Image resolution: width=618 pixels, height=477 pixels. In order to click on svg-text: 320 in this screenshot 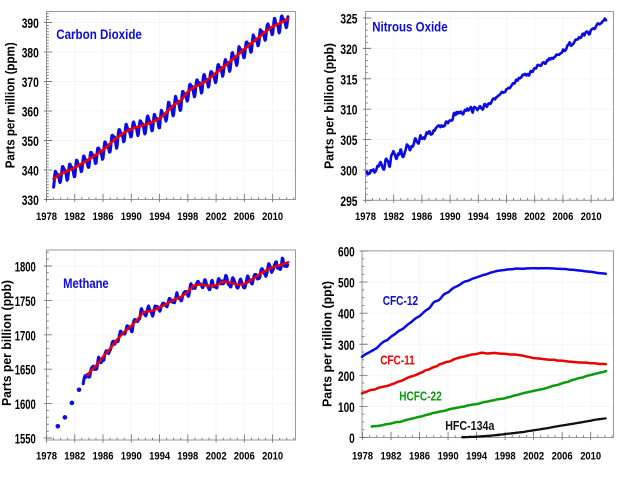, I will do `click(348, 49)`.